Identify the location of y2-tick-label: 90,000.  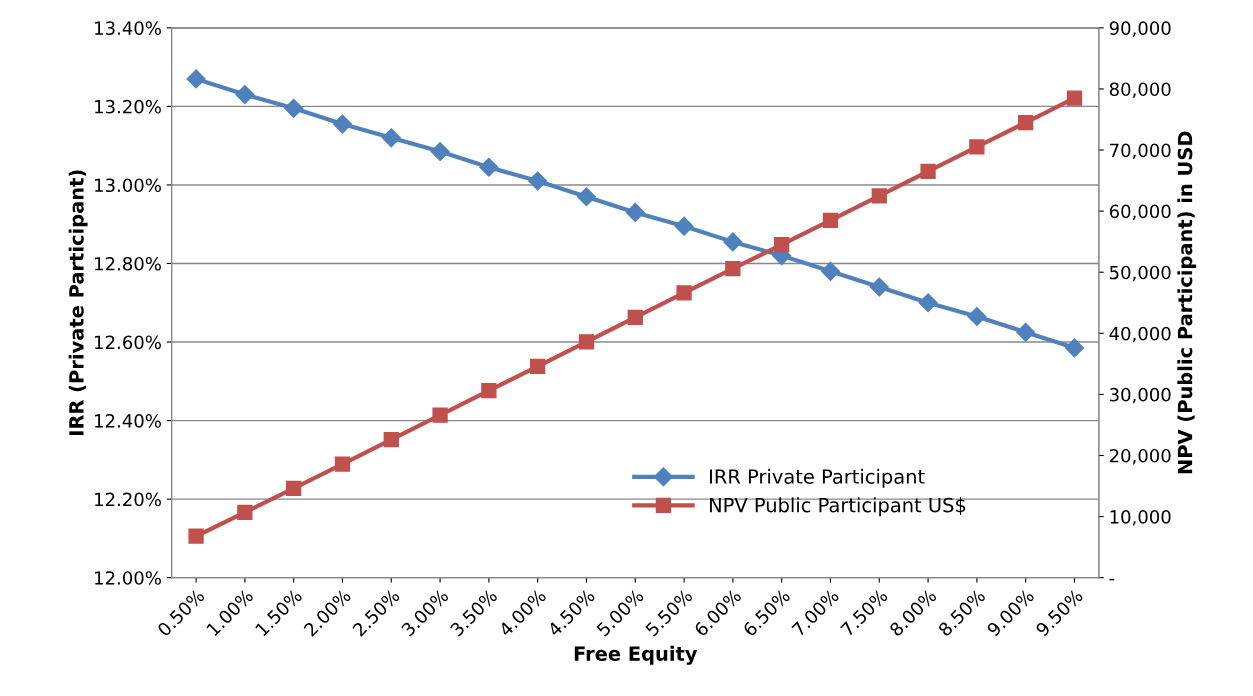
(1140, 29).